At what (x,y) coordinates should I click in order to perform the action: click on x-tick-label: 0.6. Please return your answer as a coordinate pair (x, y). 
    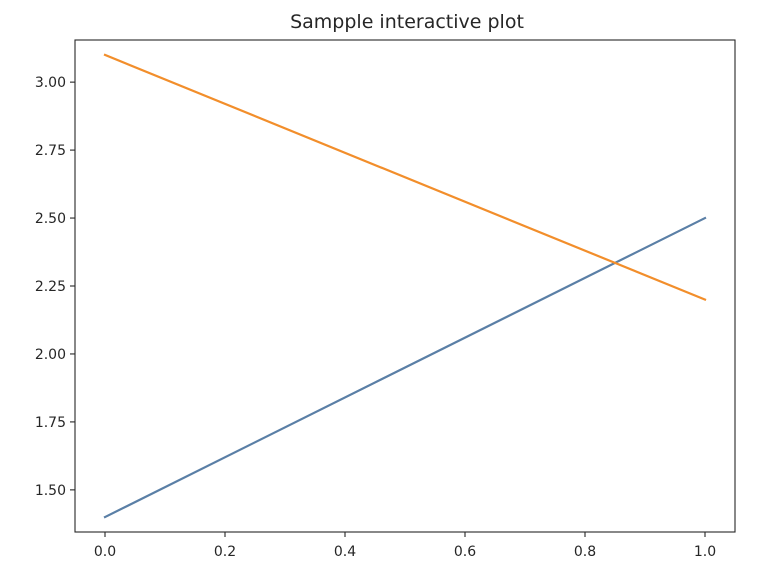
    Looking at the image, I should click on (465, 552).